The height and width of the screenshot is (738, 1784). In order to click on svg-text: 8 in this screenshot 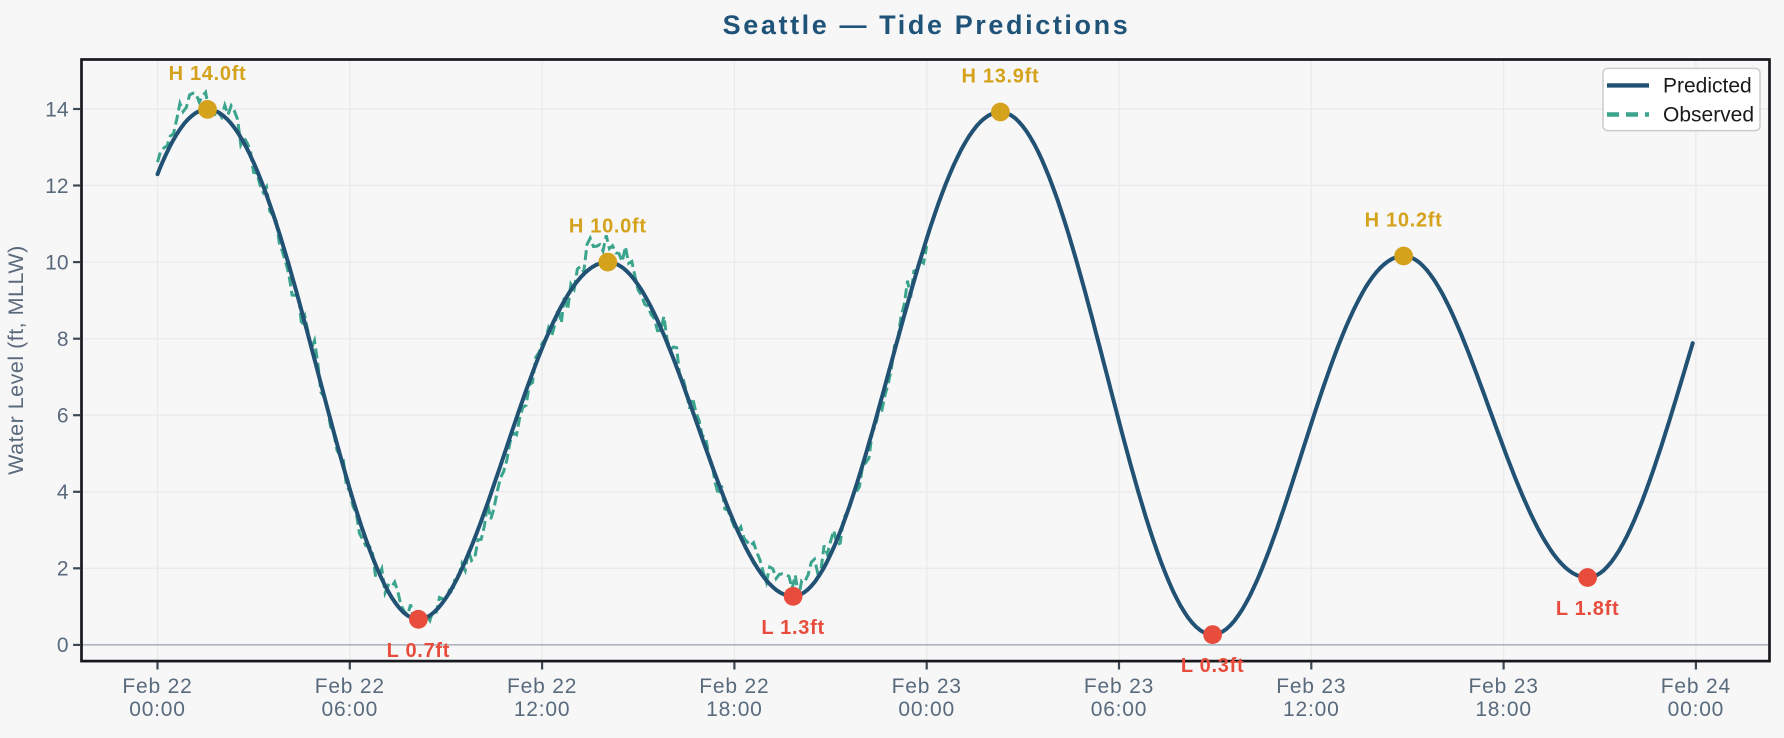, I will do `click(63, 339)`.